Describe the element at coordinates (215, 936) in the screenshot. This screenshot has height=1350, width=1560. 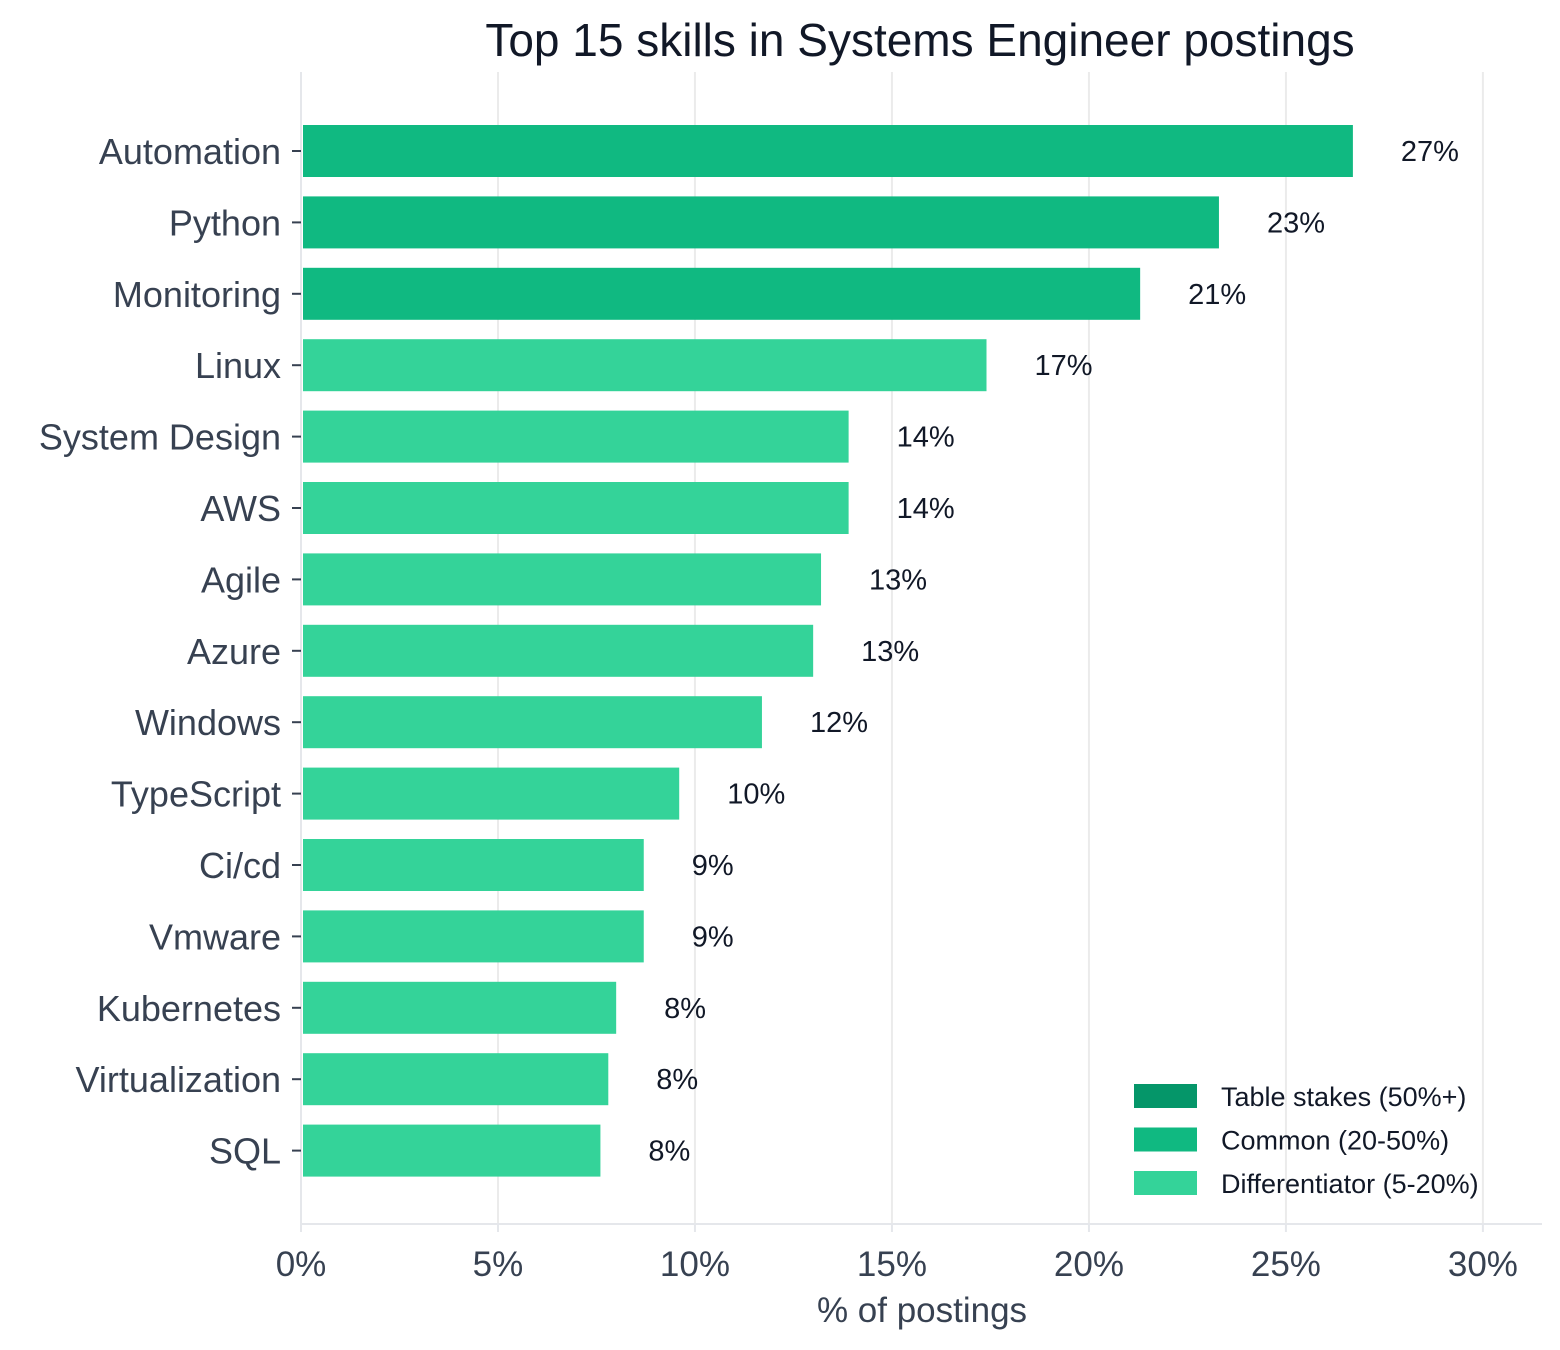
I see `category-label: Vmware` at that location.